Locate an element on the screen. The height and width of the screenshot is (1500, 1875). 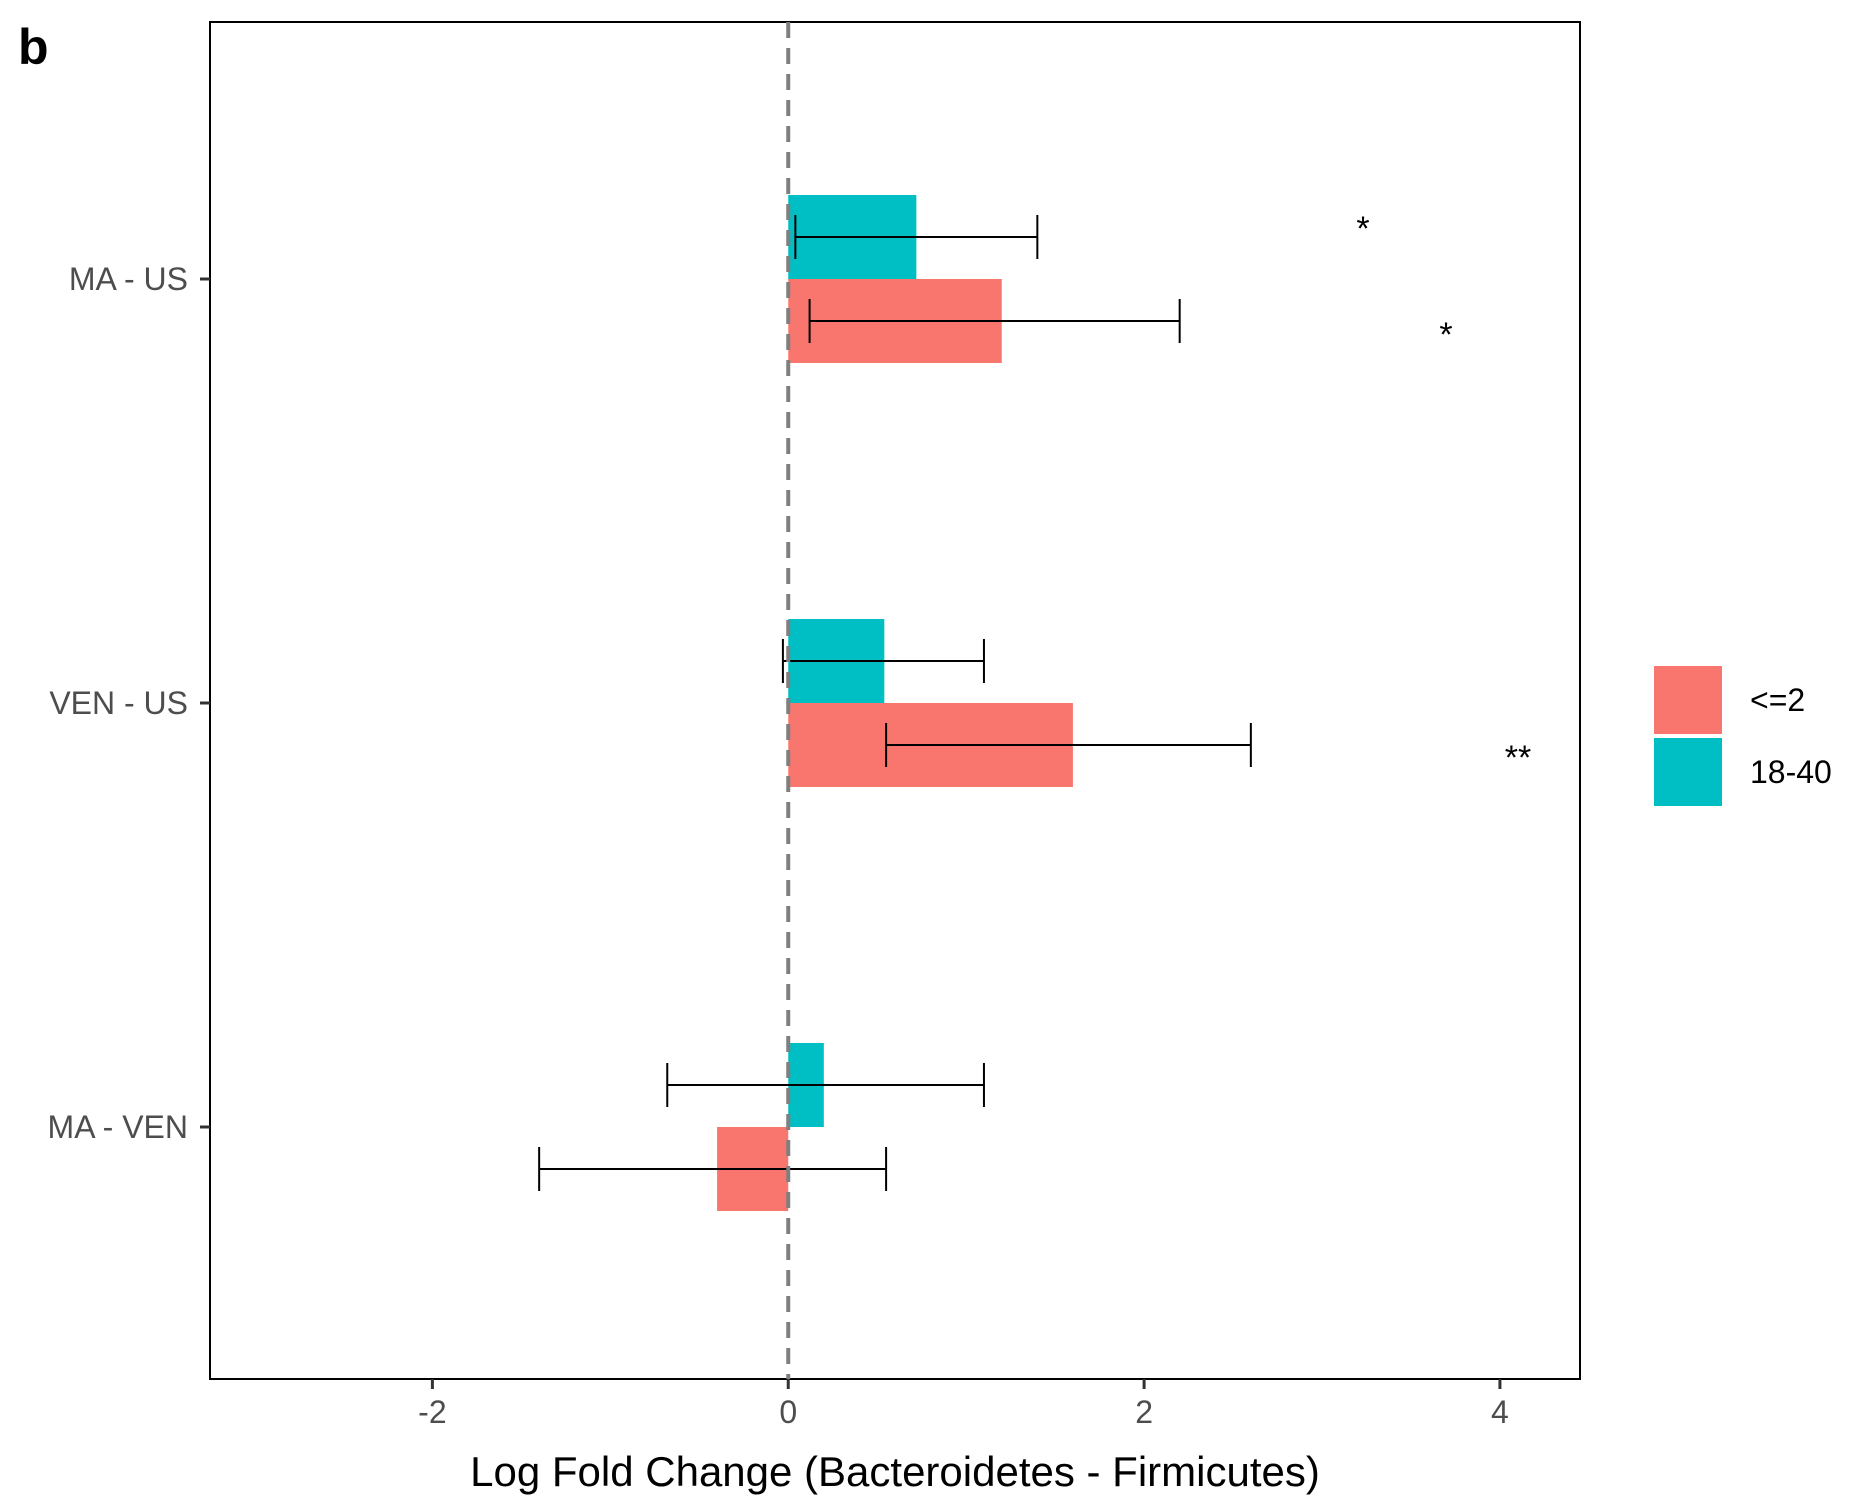
significance-ma-us-series0: * is located at coordinates (1445, 335).